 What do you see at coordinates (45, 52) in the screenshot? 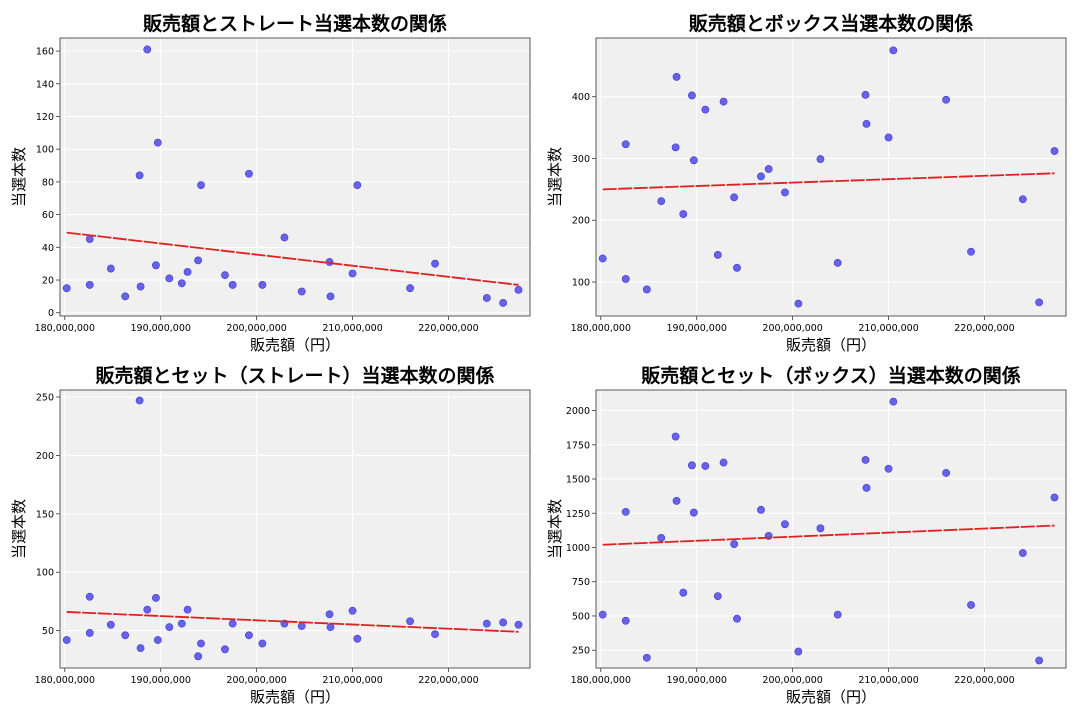
I see `y-tick-label: 160` at bounding box center [45, 52].